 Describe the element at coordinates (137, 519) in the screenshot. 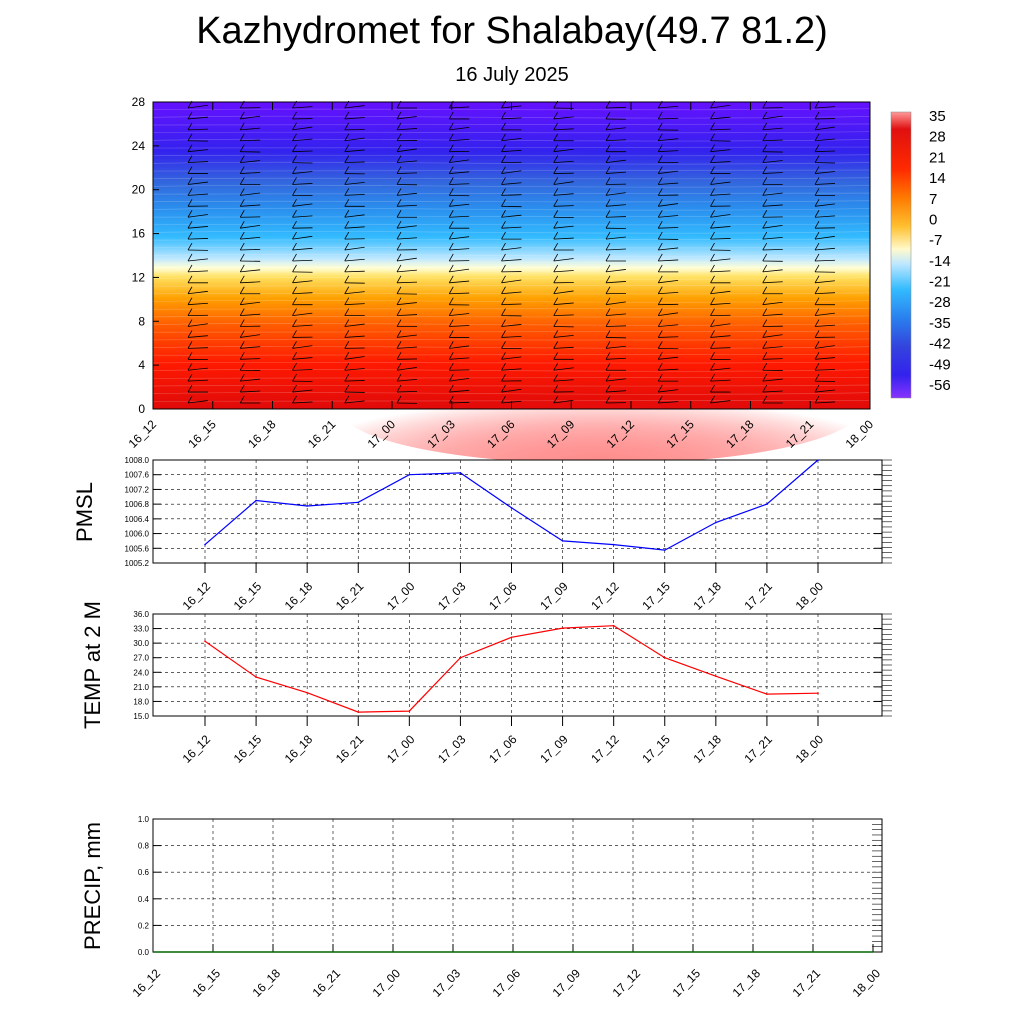

I see `y-tick-label: 1006.4` at that location.